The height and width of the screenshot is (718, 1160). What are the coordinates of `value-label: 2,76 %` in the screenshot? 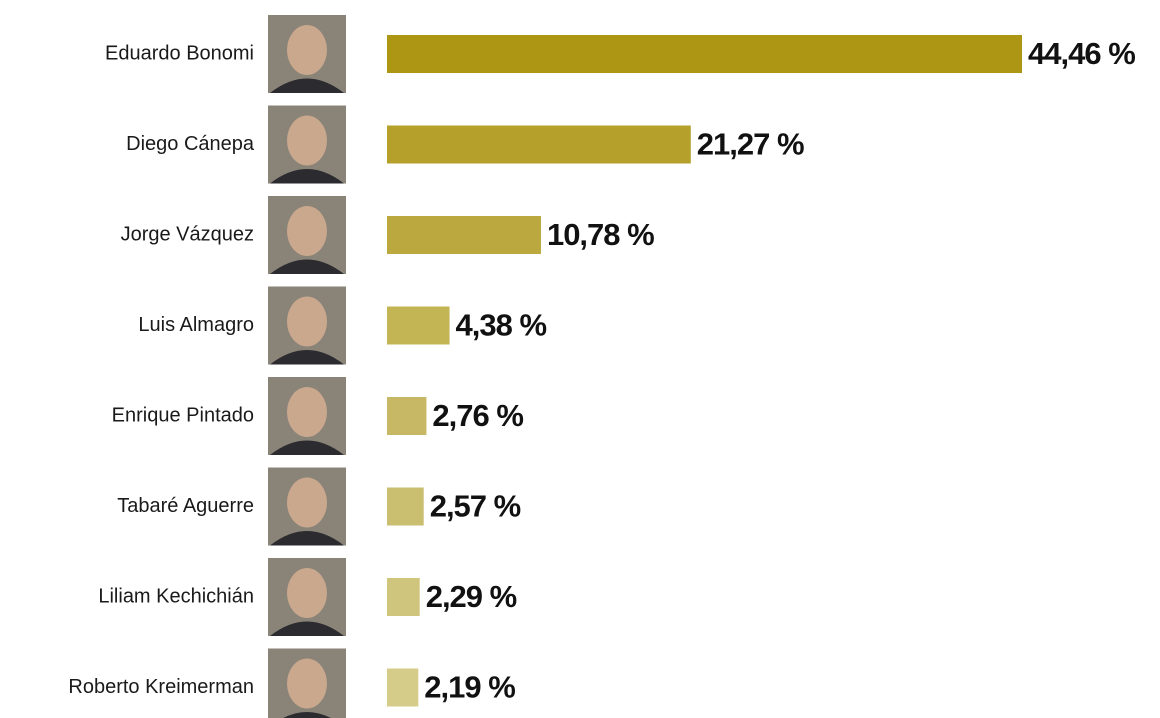 It's located at (477, 415).